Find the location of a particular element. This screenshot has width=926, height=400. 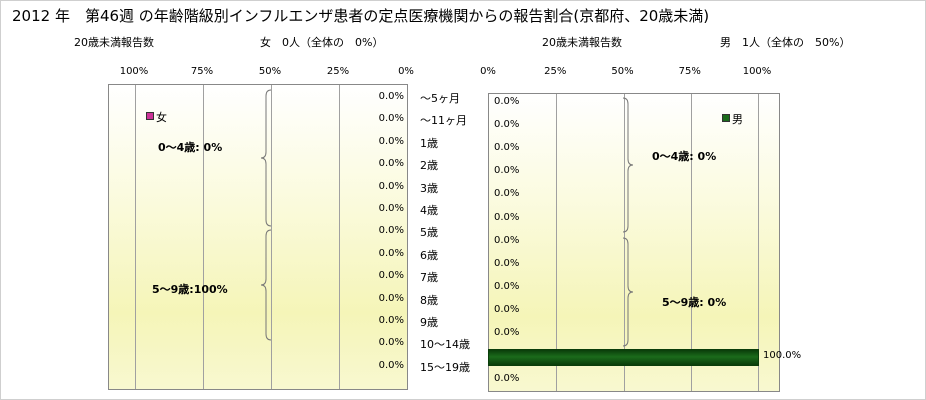

age-category-label: 1歳 is located at coordinates (429, 143).